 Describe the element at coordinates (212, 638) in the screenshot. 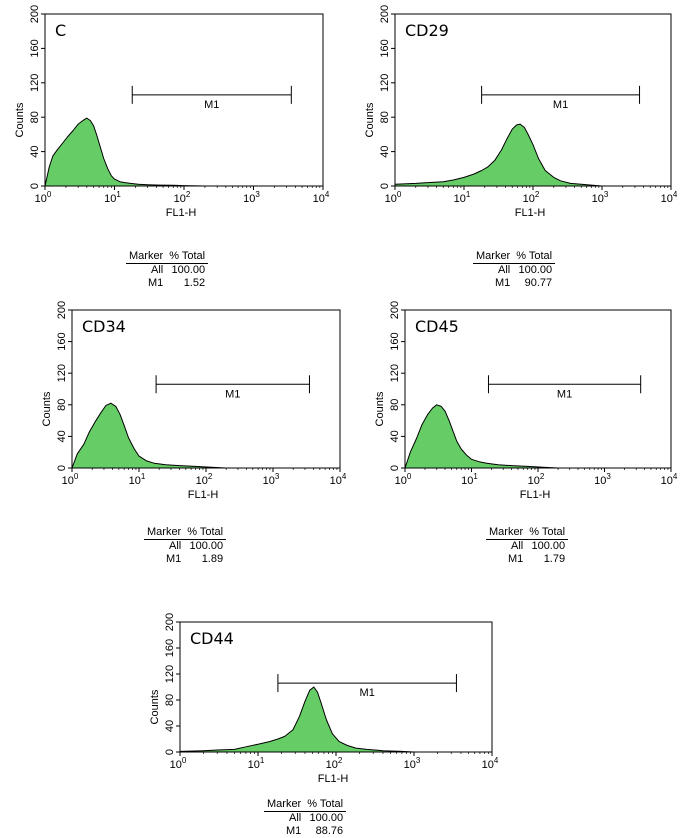

I see `panel-title-cd44: CD44` at that location.